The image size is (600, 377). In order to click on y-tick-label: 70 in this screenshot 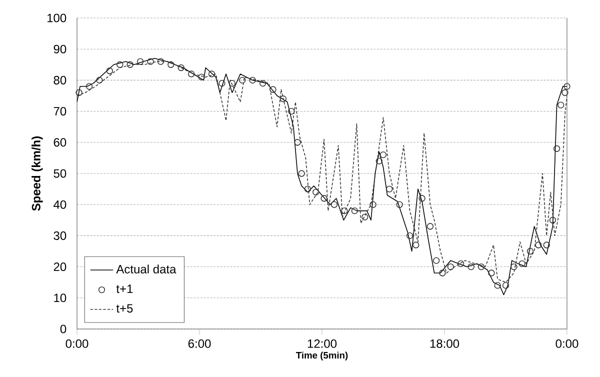, I will do `click(60, 111)`.